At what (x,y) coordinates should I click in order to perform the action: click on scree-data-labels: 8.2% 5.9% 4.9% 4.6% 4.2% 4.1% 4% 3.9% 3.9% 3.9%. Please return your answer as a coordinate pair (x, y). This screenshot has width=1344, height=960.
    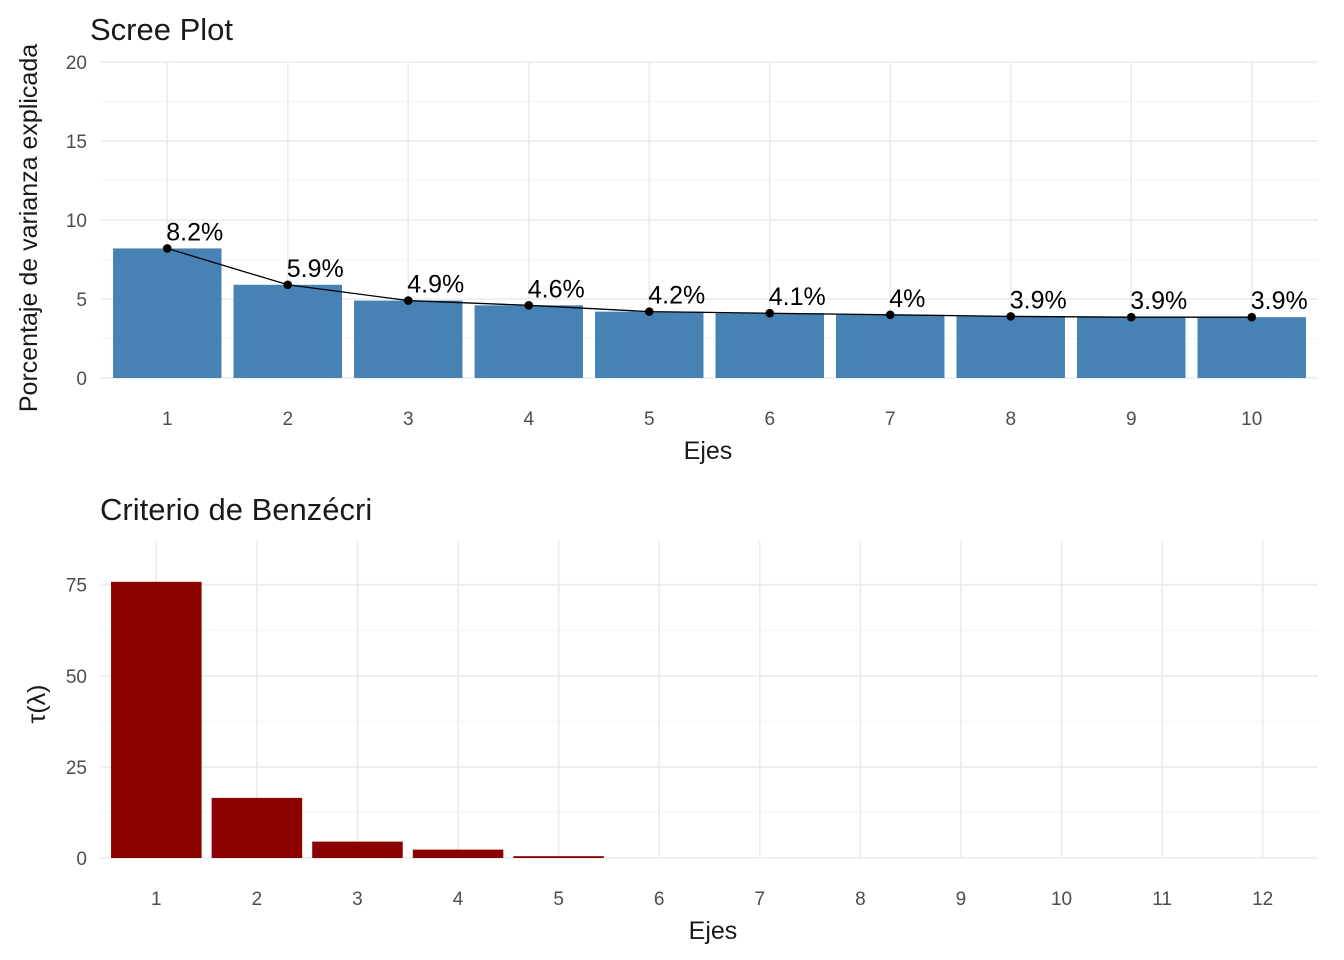
    Looking at the image, I should click on (736, 266).